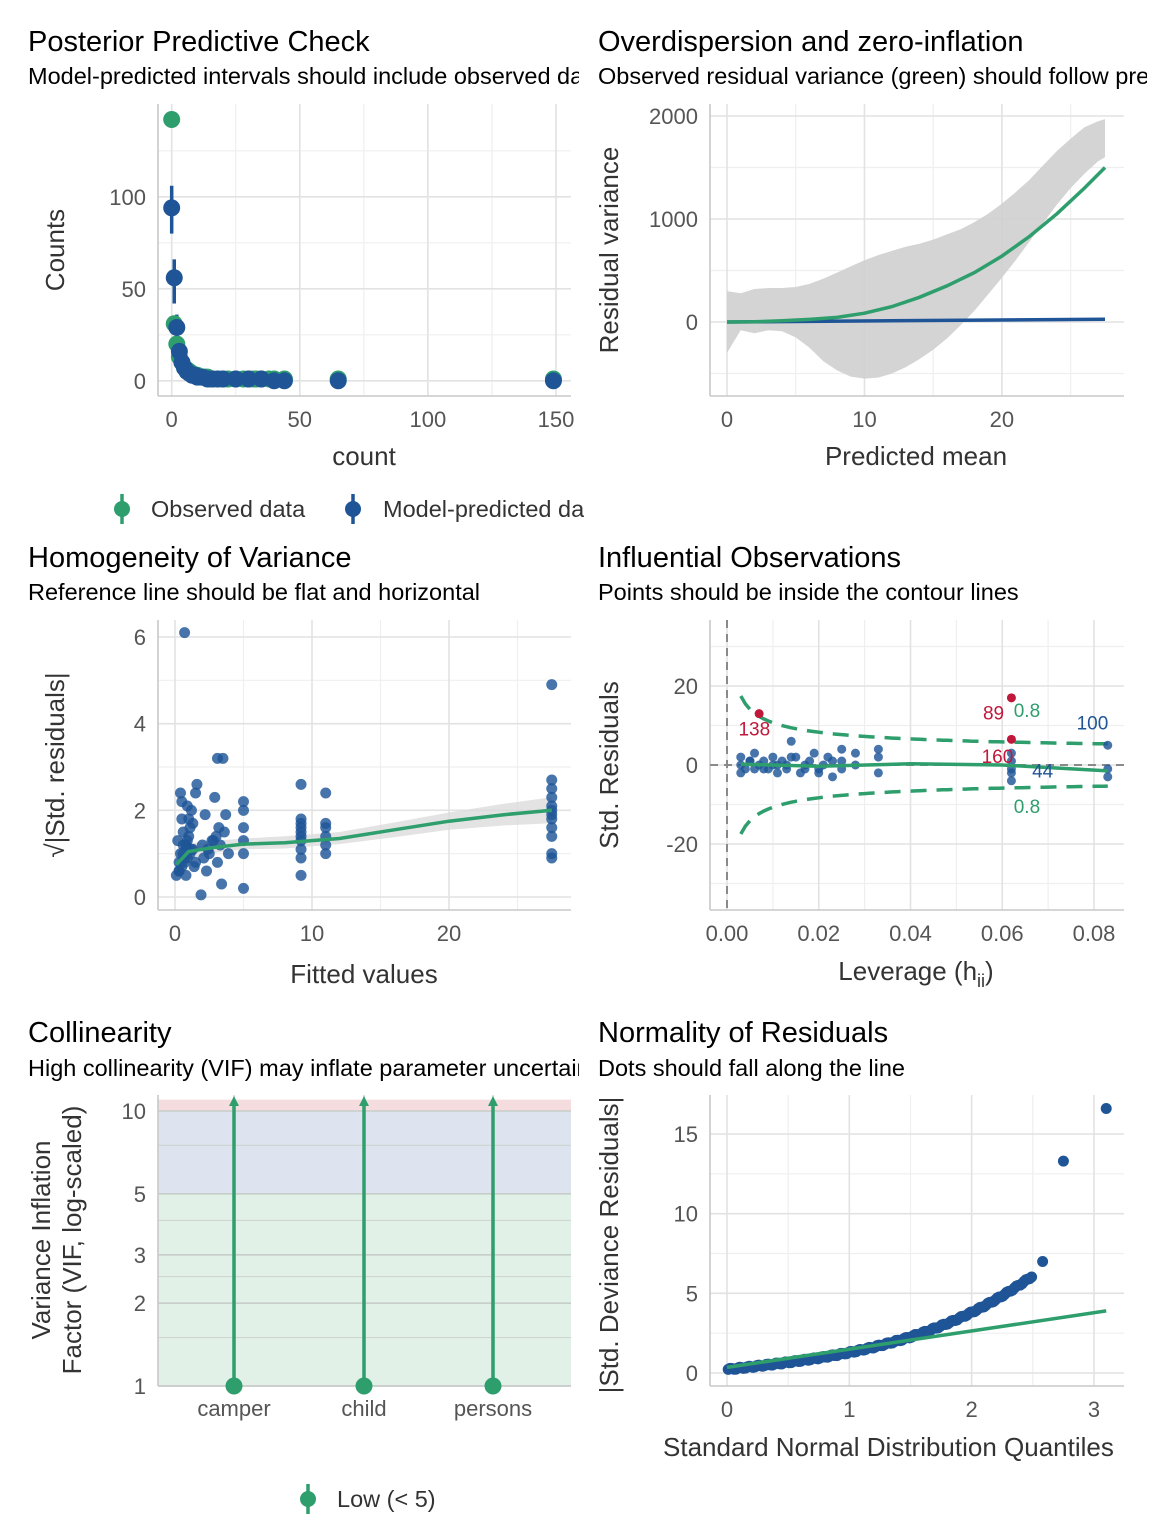 The height and width of the screenshot is (1536, 1152). I want to click on hv-title: Homogeneity of Variance, so click(189, 558).